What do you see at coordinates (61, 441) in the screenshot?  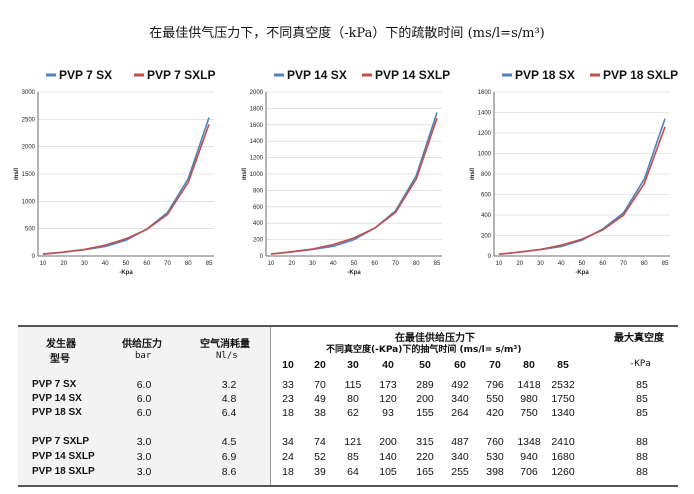 I see `cell-model: PVP 7 SXLP` at bounding box center [61, 441].